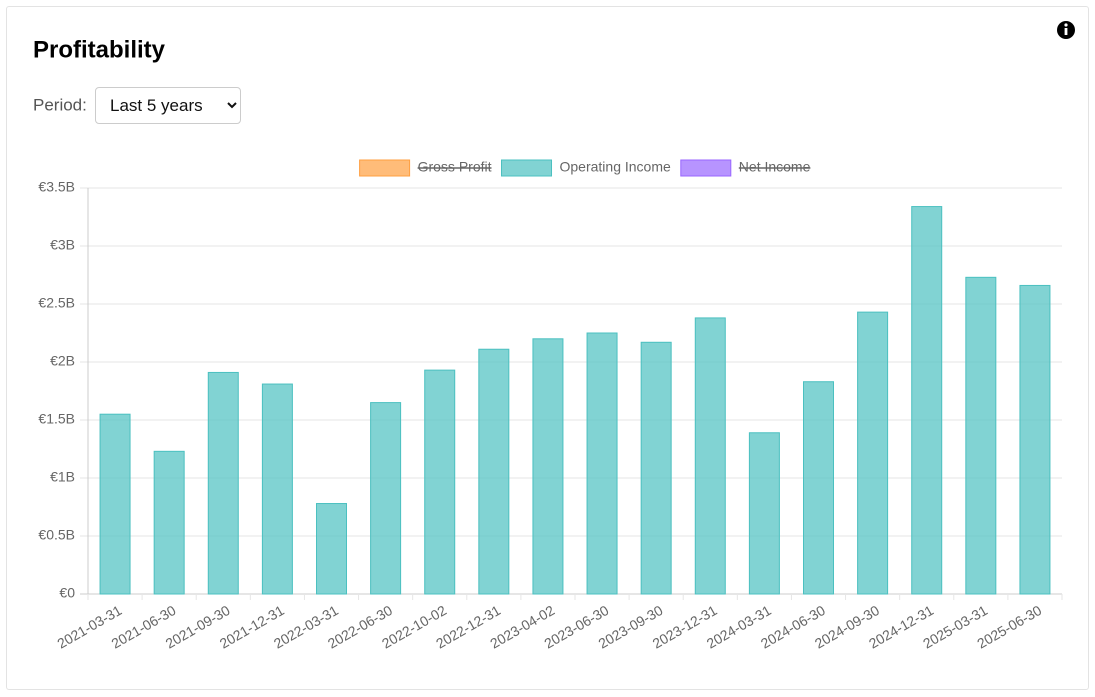  Describe the element at coordinates (775, 167) in the screenshot. I see `legend-label: Net Income` at that location.